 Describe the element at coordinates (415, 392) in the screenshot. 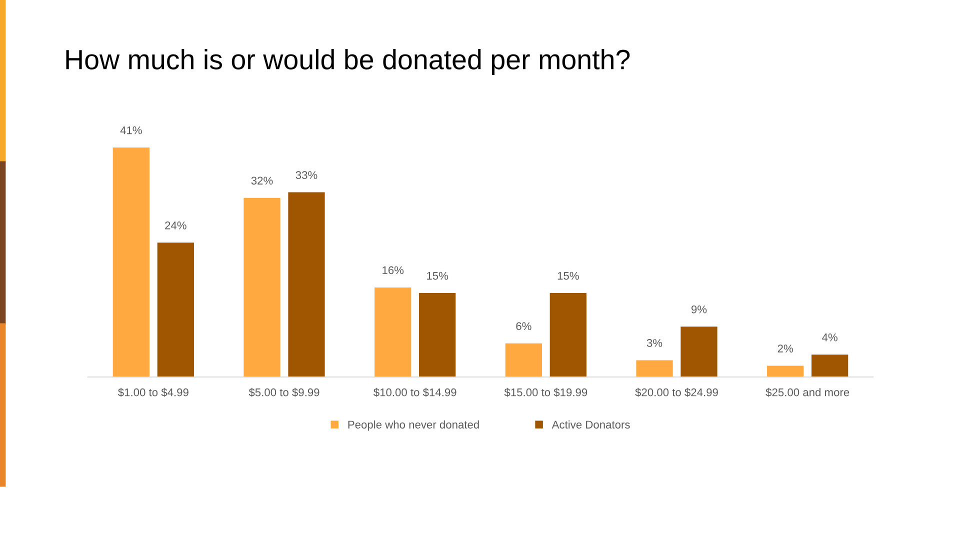

I see `x-tick-label: $10.00 to $14.99` at that location.